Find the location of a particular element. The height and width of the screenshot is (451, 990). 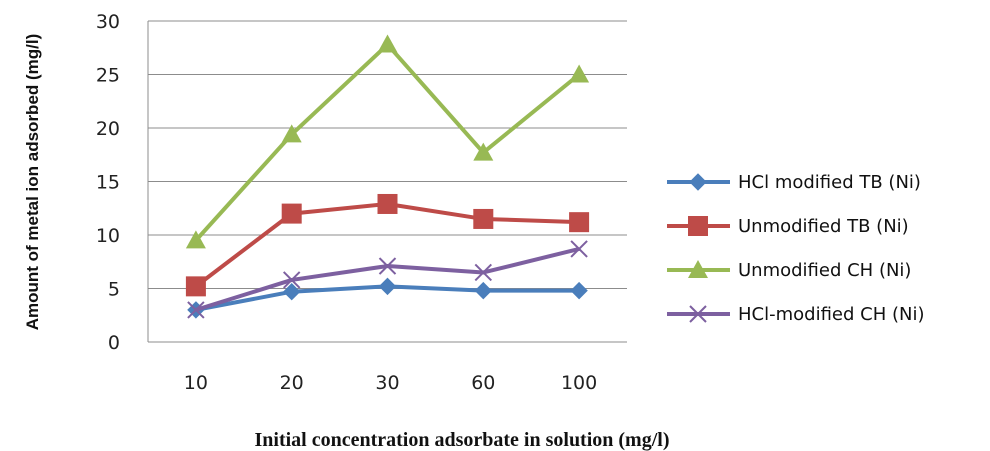

x-tick-label: 100 is located at coordinates (579, 383).